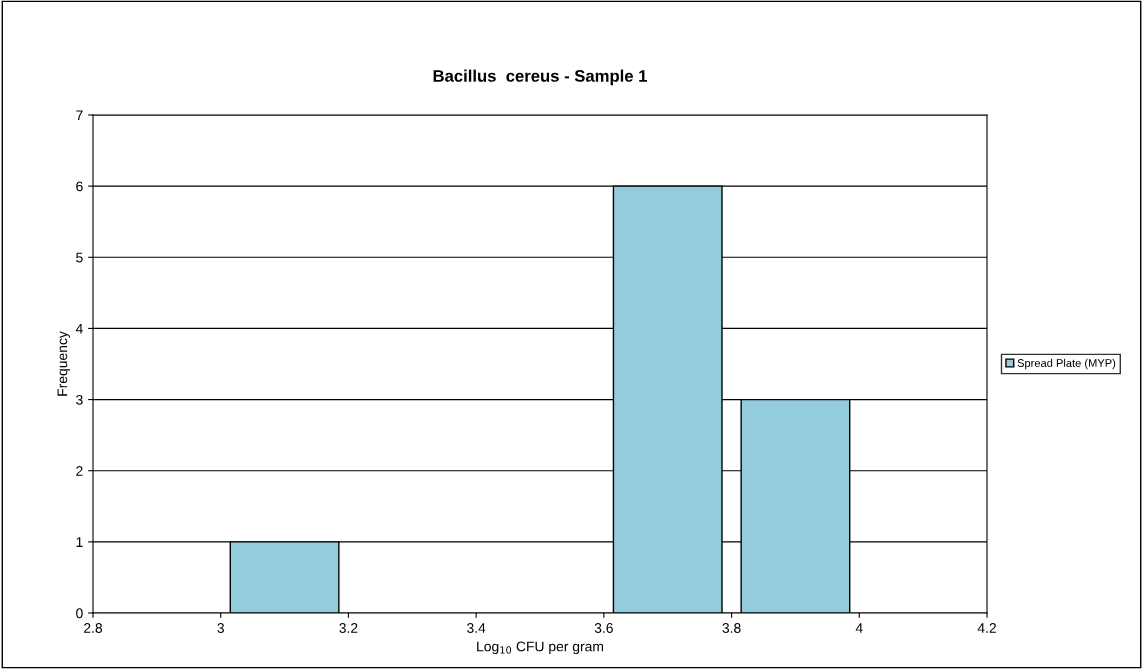 The height and width of the screenshot is (669, 1143). Describe the element at coordinates (859, 628) in the screenshot. I see `x-tick-label: 4` at that location.